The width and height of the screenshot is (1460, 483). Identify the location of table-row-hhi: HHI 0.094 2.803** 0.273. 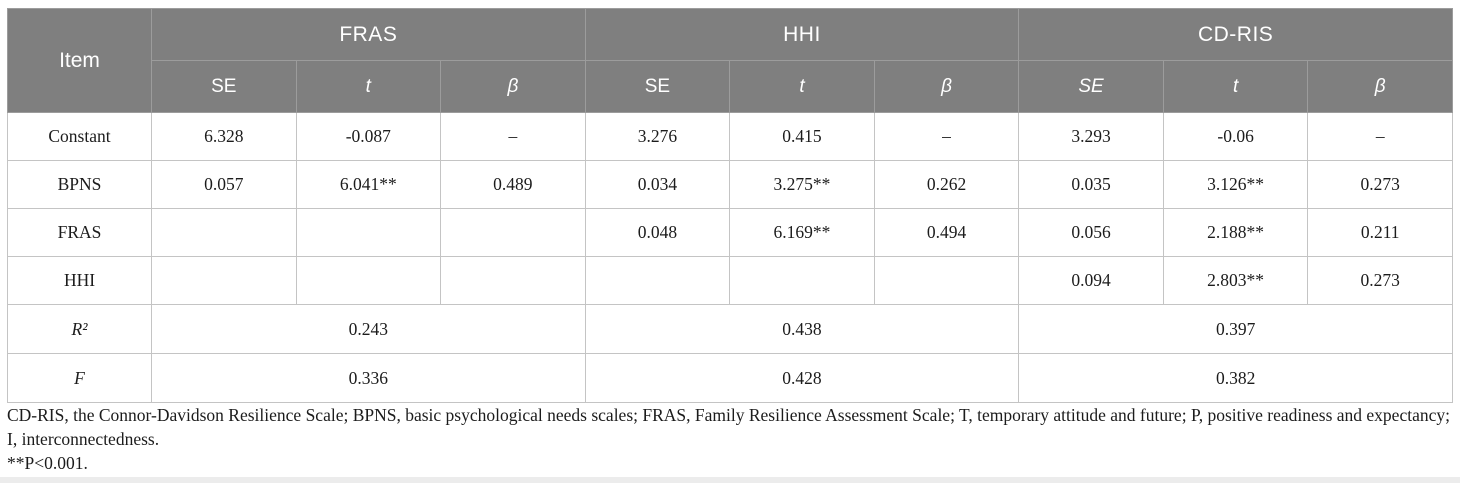
(730, 280).